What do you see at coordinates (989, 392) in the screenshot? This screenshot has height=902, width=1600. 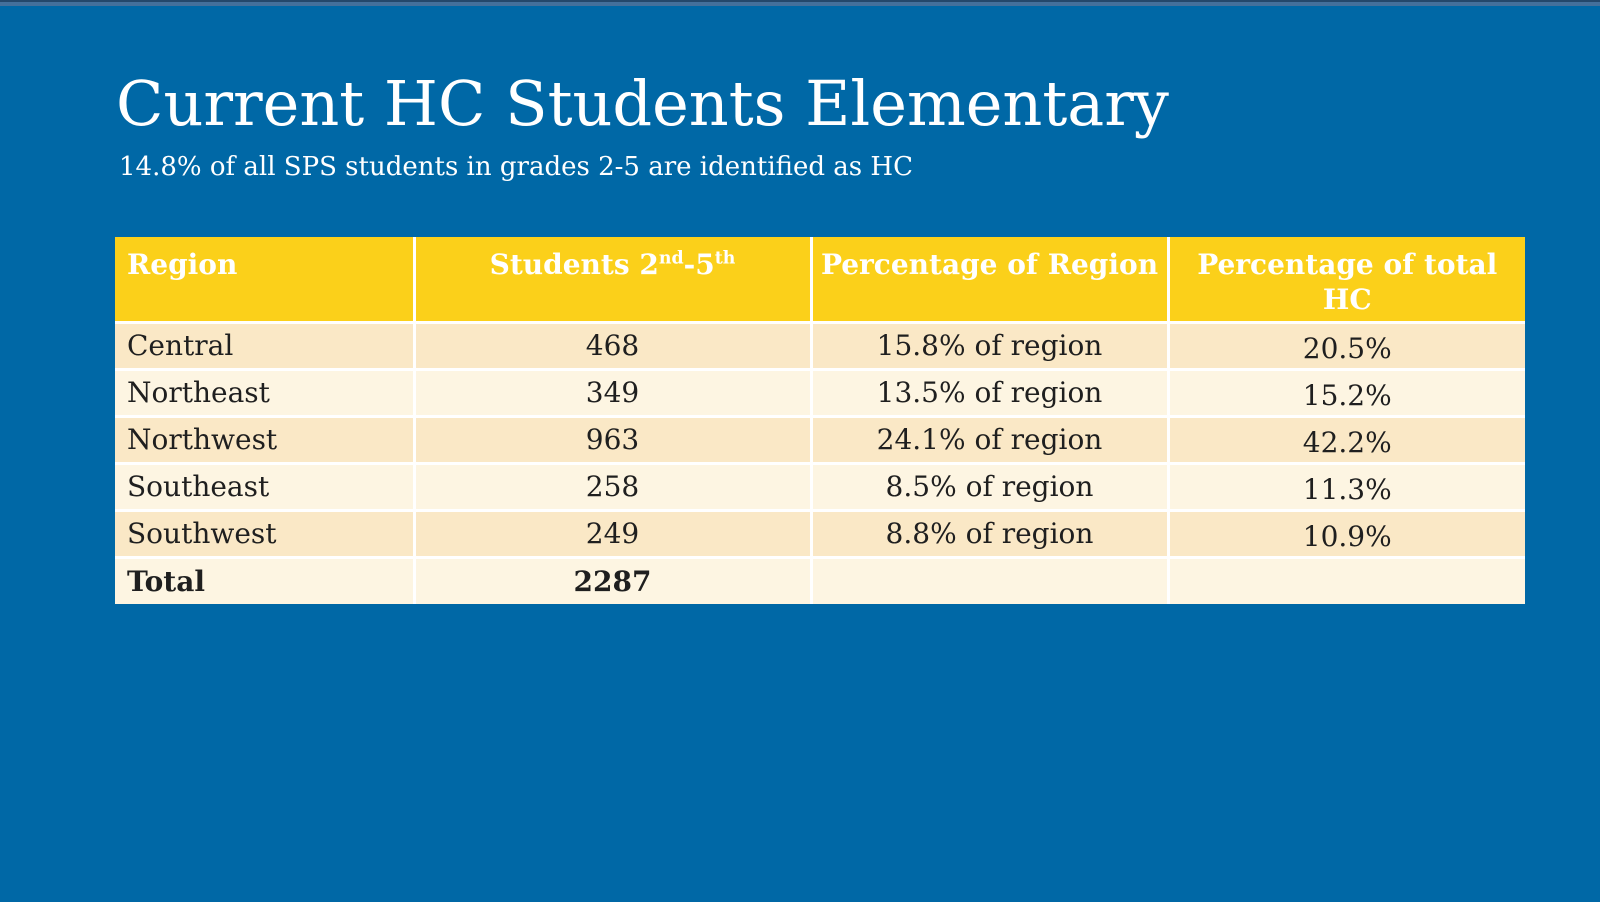 I see `pct-region-cell: 13.5% of region` at bounding box center [989, 392].